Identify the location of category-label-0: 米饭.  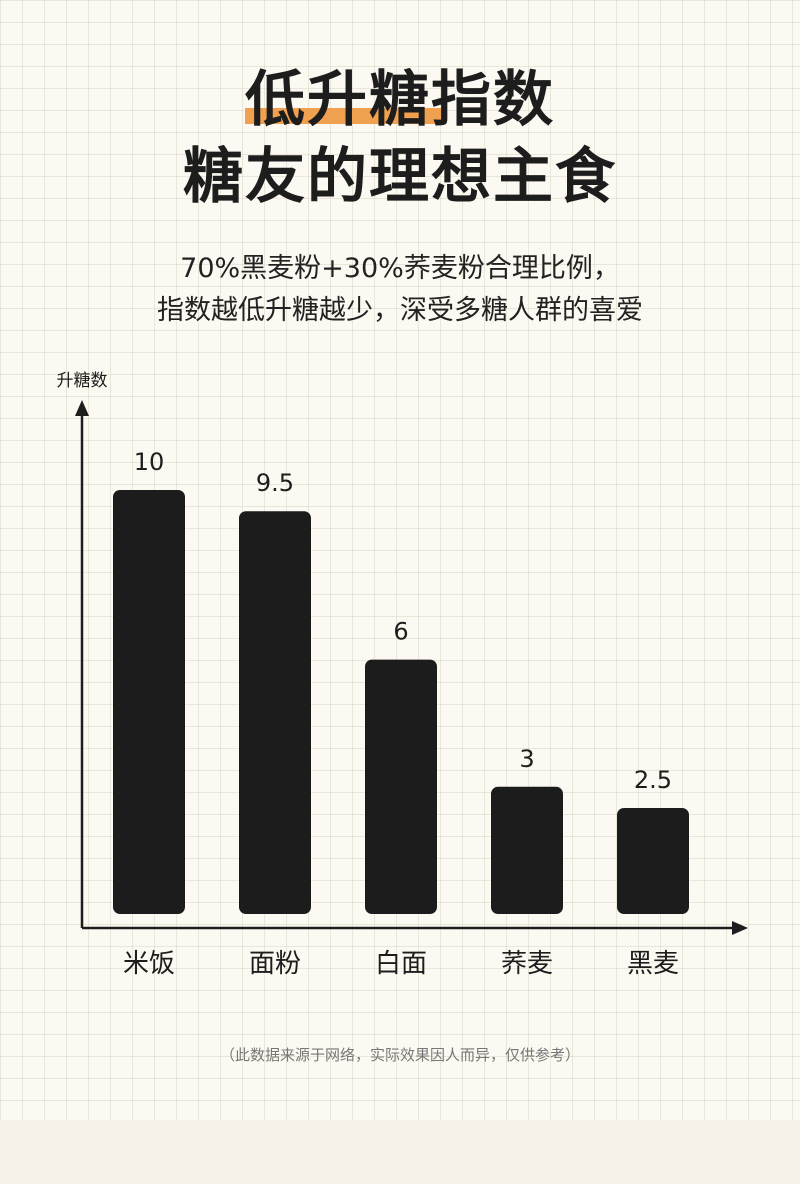
(149, 964).